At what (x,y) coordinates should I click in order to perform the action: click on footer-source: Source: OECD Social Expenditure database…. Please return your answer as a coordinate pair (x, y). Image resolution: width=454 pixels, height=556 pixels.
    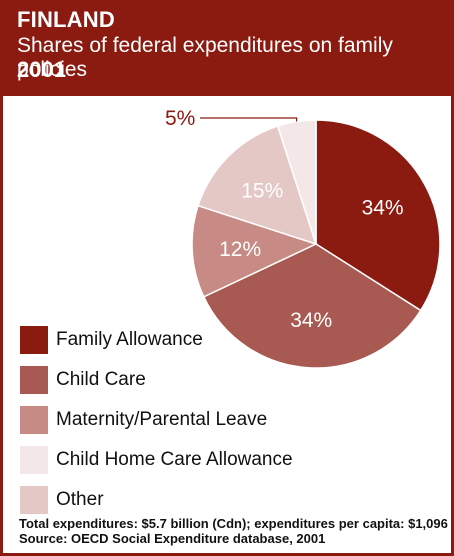
    Looking at the image, I should click on (172, 538).